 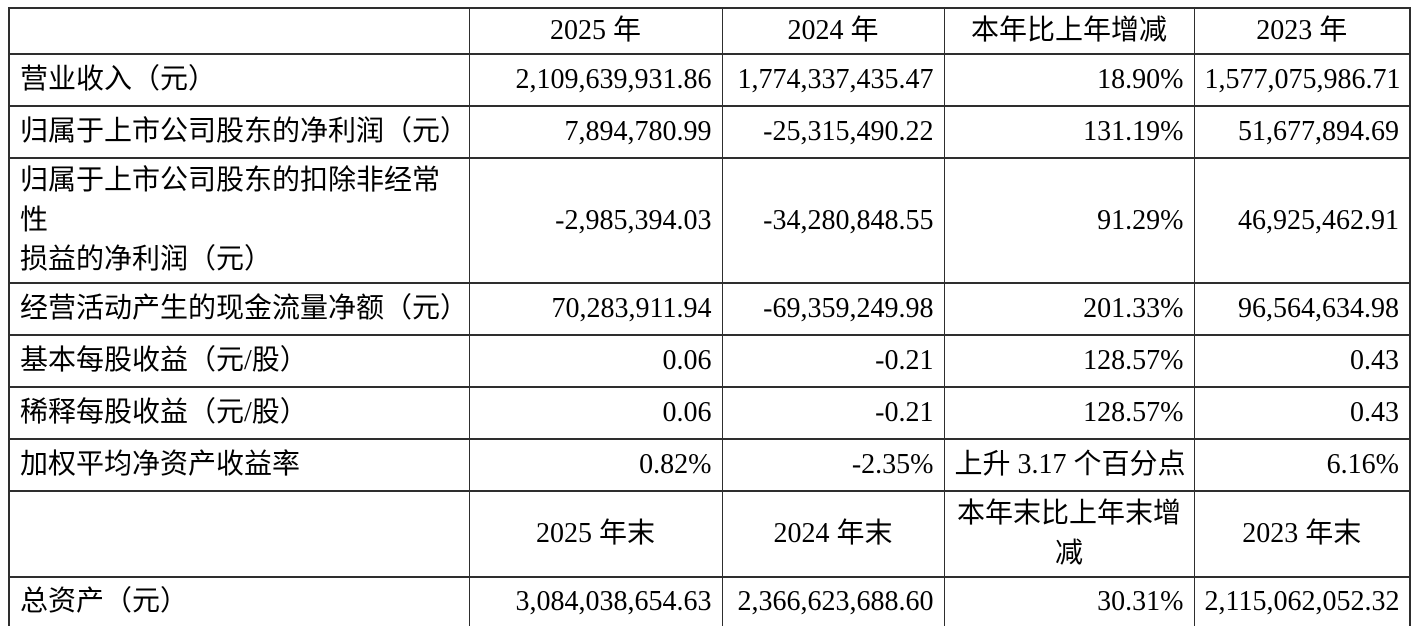 I want to click on cell-value: 上升 3.17 个百分点, so click(x=1069, y=465).